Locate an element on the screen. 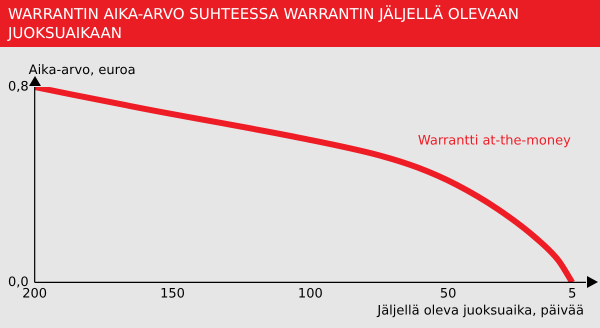 The image size is (600, 328). x-axis-title: Jäljellä oleva juoksuaika, päivää is located at coordinates (480, 310).